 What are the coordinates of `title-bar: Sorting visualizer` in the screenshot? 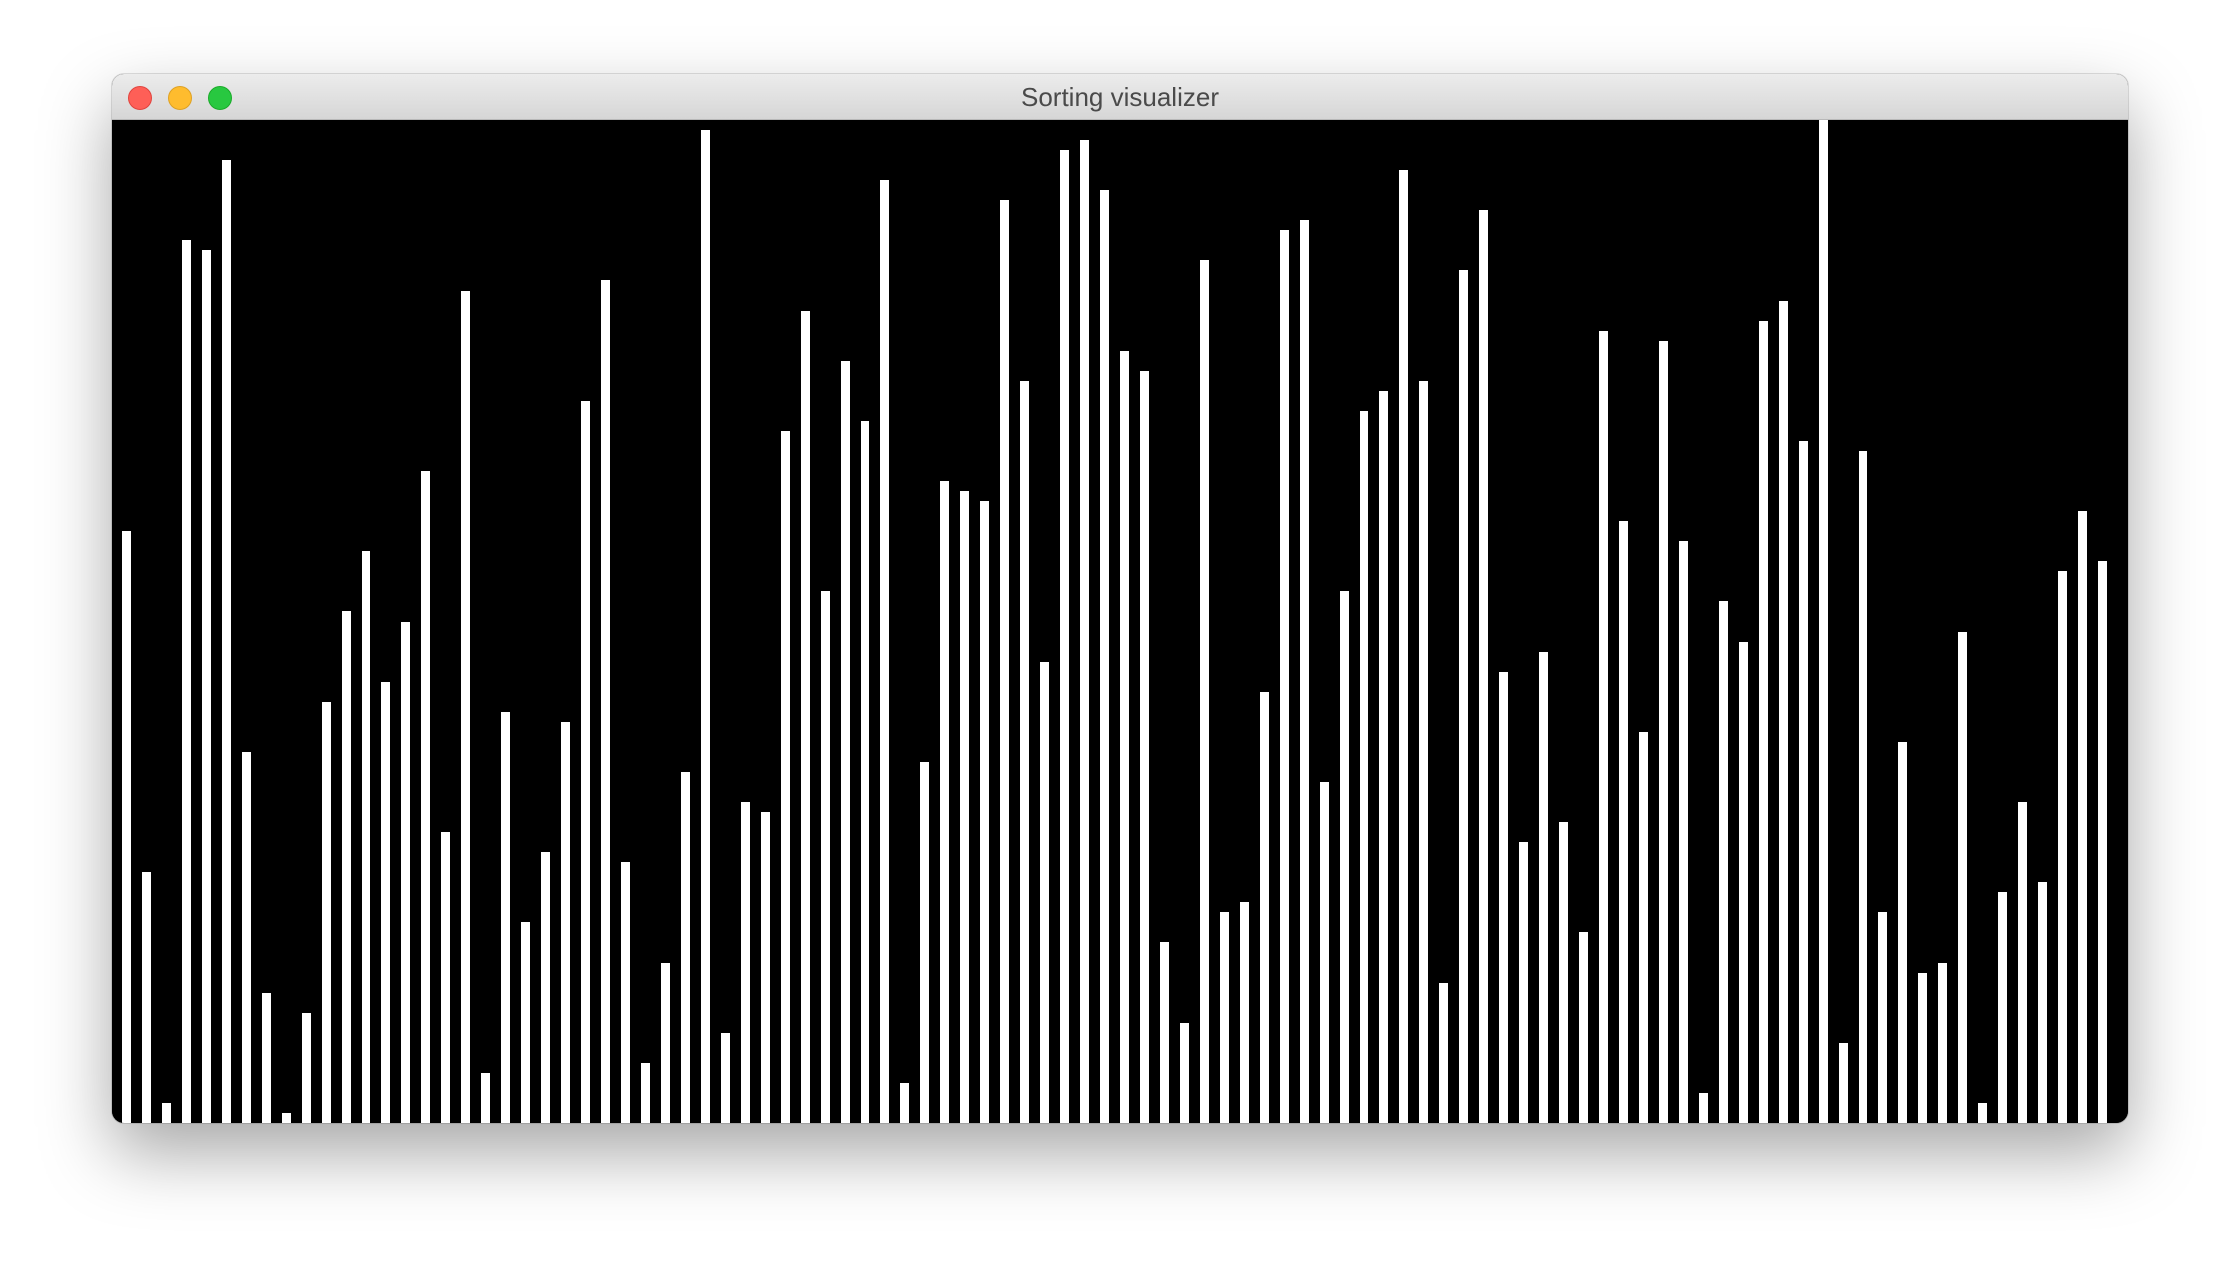 It's located at (1120, 97).